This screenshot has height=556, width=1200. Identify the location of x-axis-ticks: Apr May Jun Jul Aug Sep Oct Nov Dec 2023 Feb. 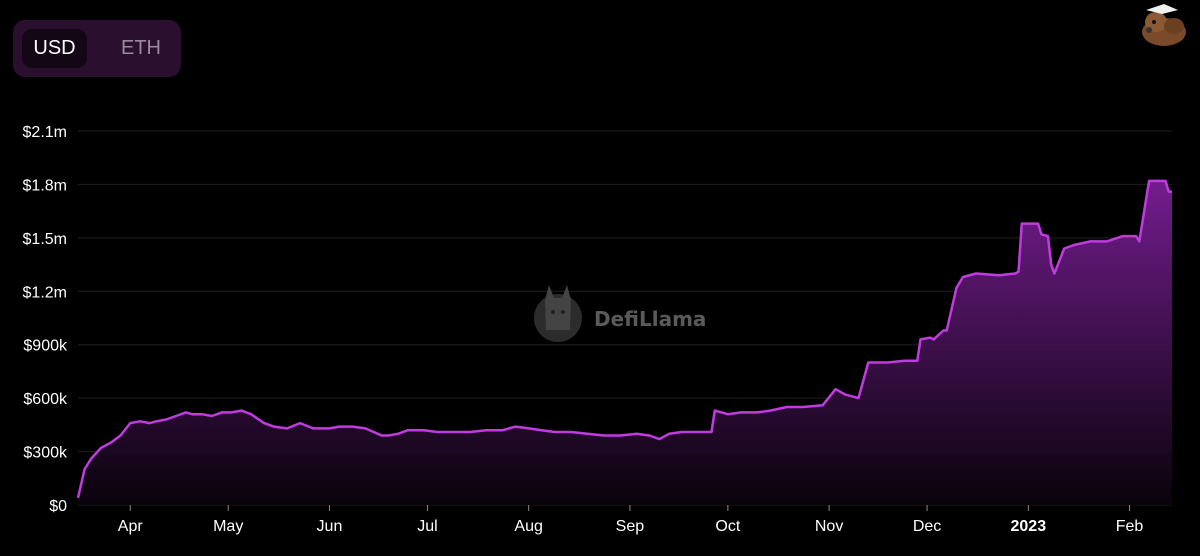
(631, 520).